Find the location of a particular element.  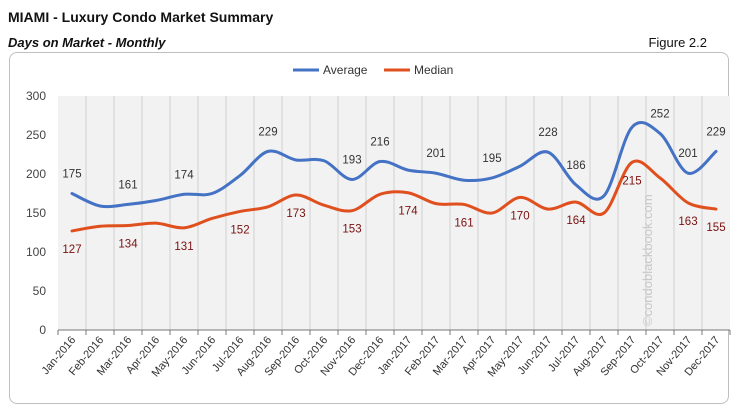

data-label: 173 is located at coordinates (295, 214).